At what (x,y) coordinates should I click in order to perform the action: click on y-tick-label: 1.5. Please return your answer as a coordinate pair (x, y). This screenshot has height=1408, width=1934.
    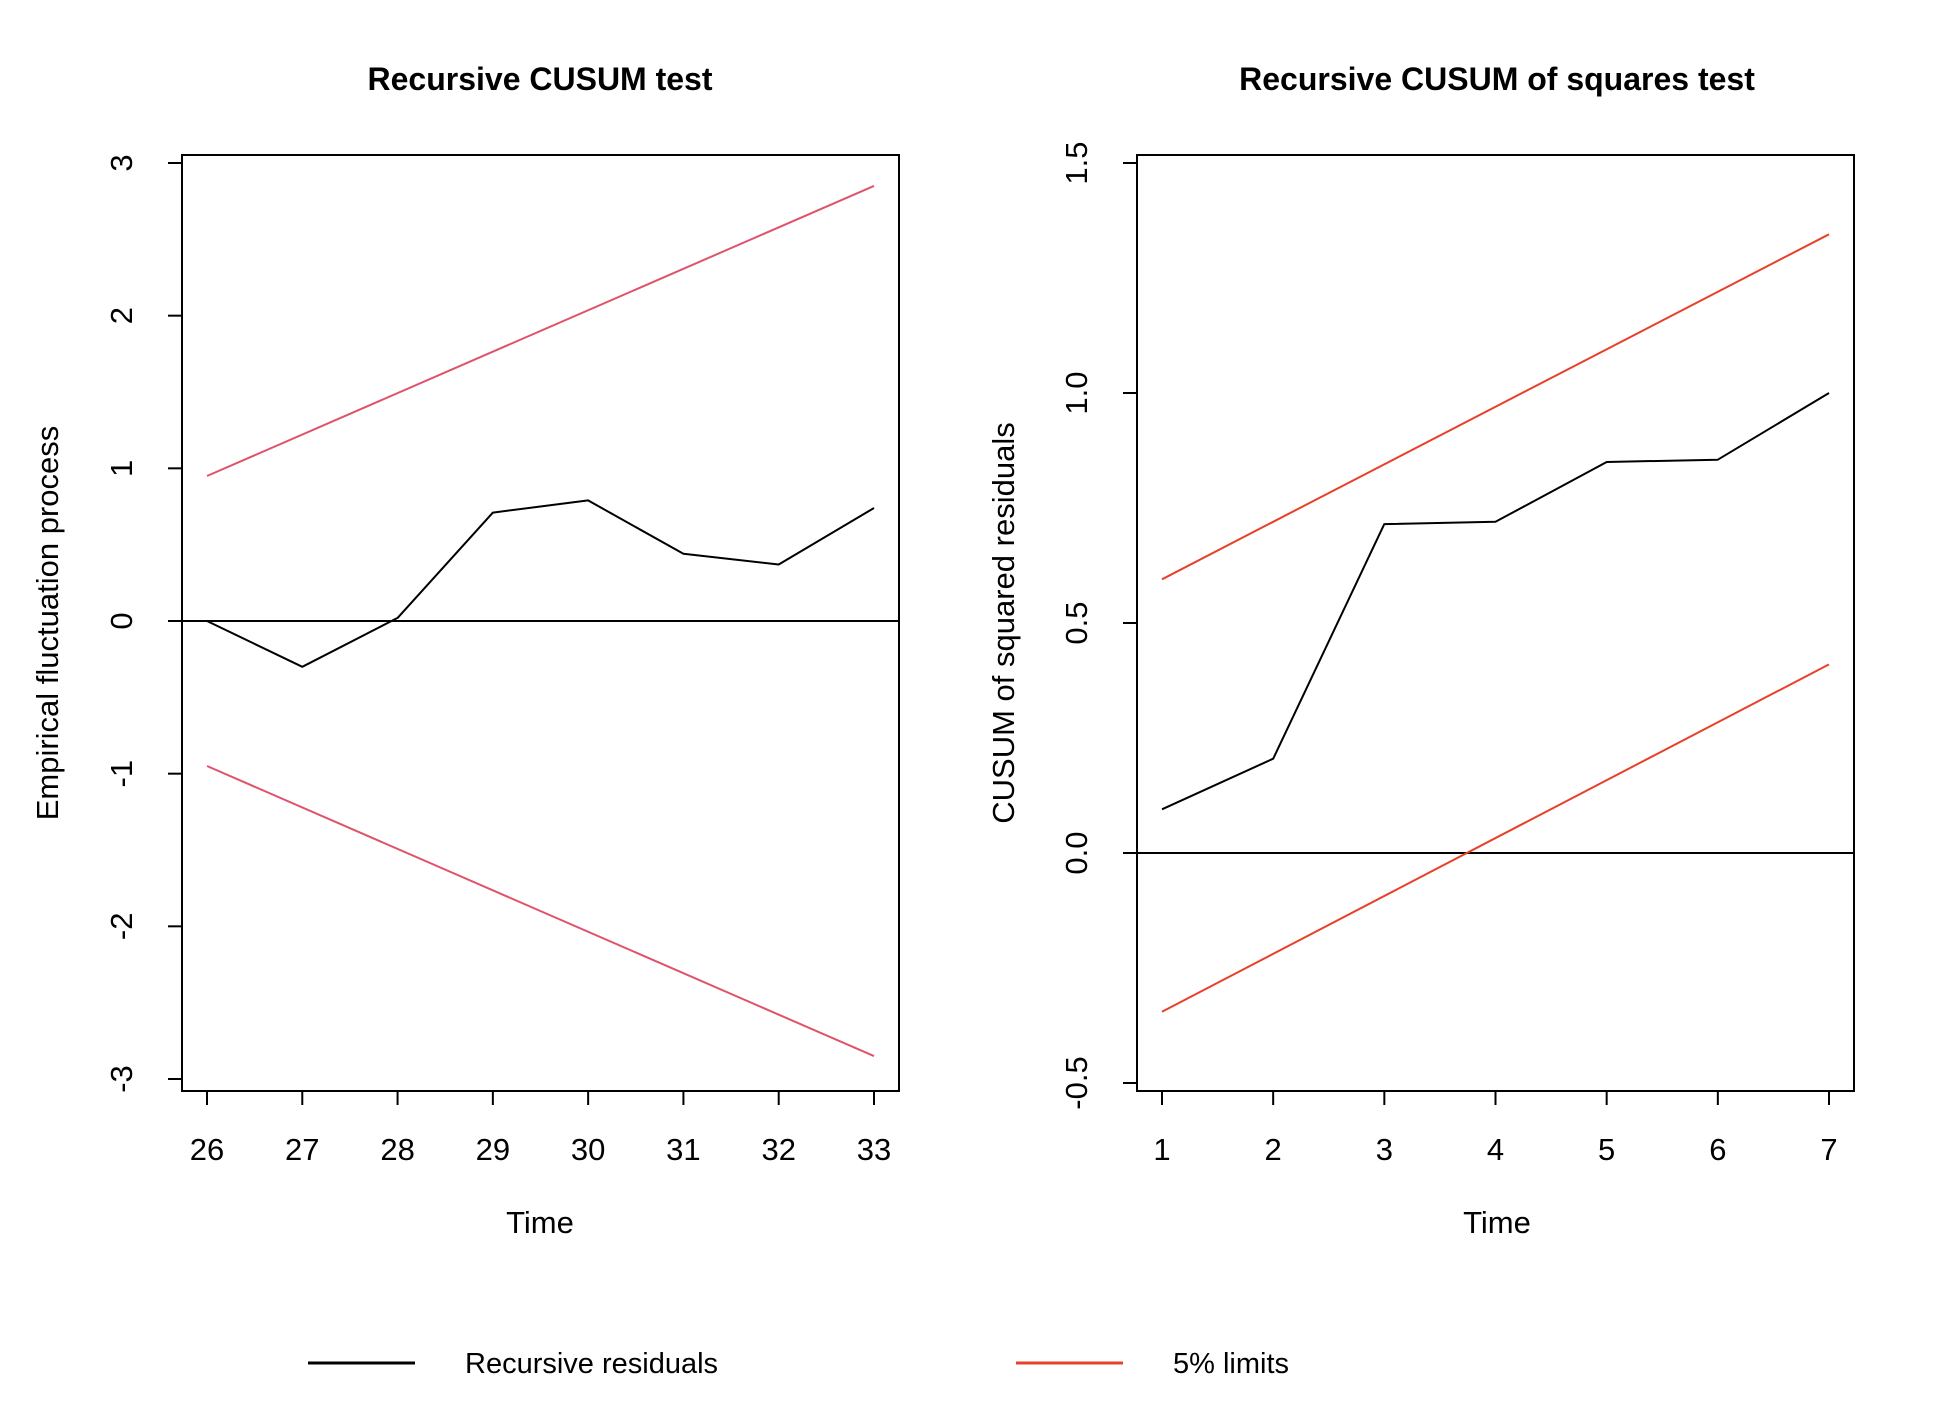
    Looking at the image, I should click on (1076, 162).